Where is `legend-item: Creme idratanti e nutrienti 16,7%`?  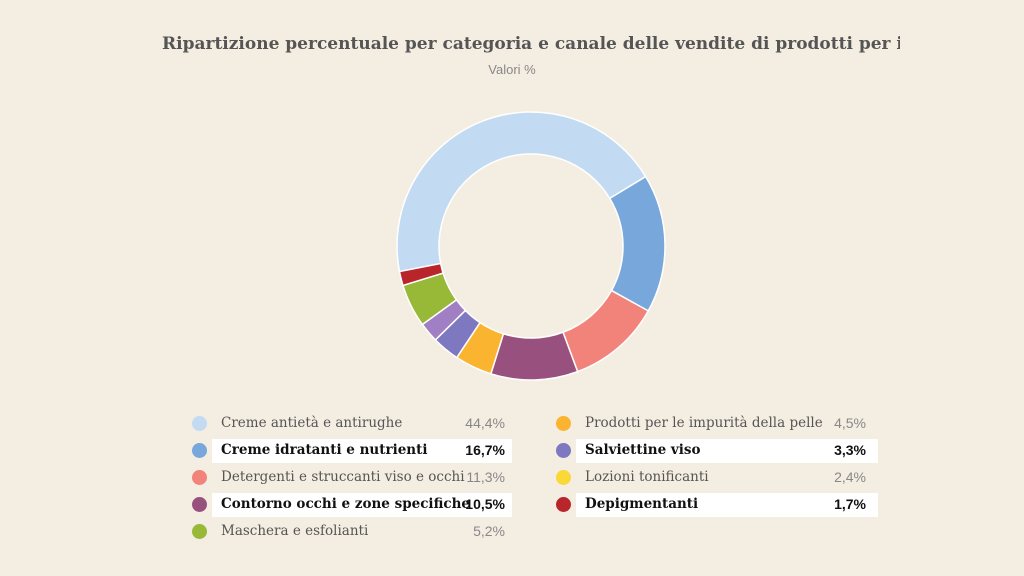 legend-item: Creme idratanti e nutrienti 16,7% is located at coordinates (352, 451).